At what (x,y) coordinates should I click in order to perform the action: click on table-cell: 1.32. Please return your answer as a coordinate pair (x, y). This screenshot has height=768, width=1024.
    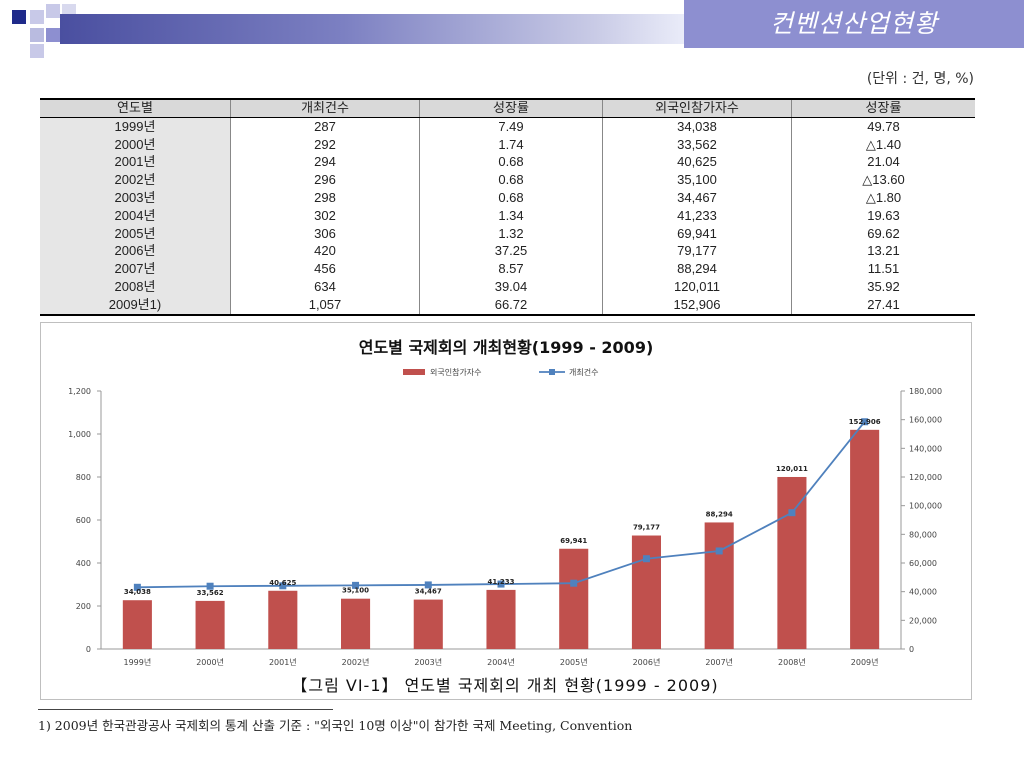
    Looking at the image, I should click on (511, 233).